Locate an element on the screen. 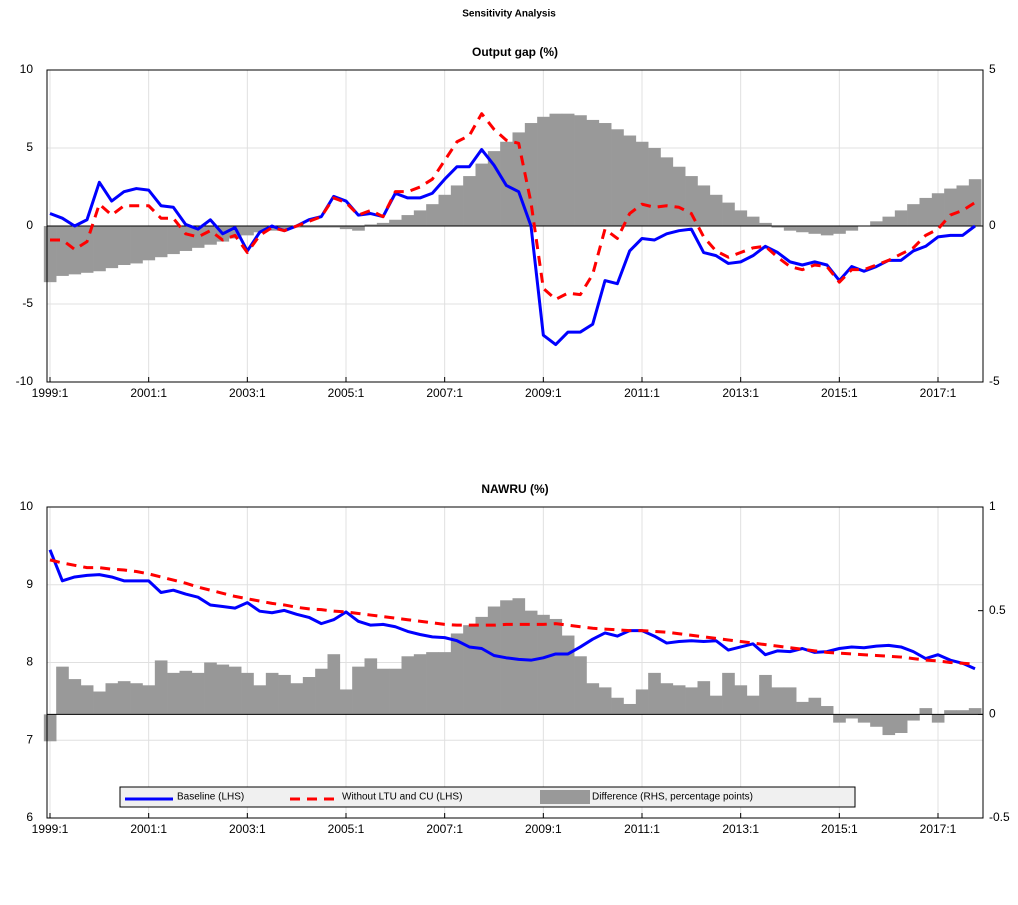 The height and width of the screenshot is (905, 1018). y2-tick-label: 0 is located at coordinates (992, 225).